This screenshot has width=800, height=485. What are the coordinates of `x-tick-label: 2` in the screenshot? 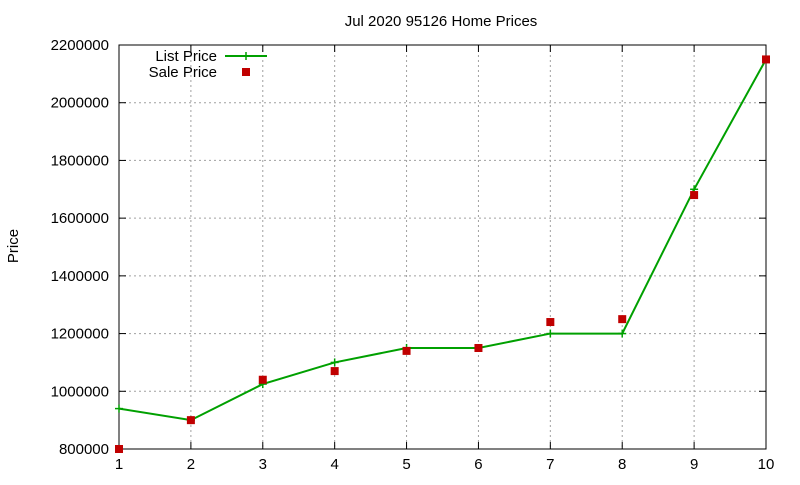 It's located at (191, 464).